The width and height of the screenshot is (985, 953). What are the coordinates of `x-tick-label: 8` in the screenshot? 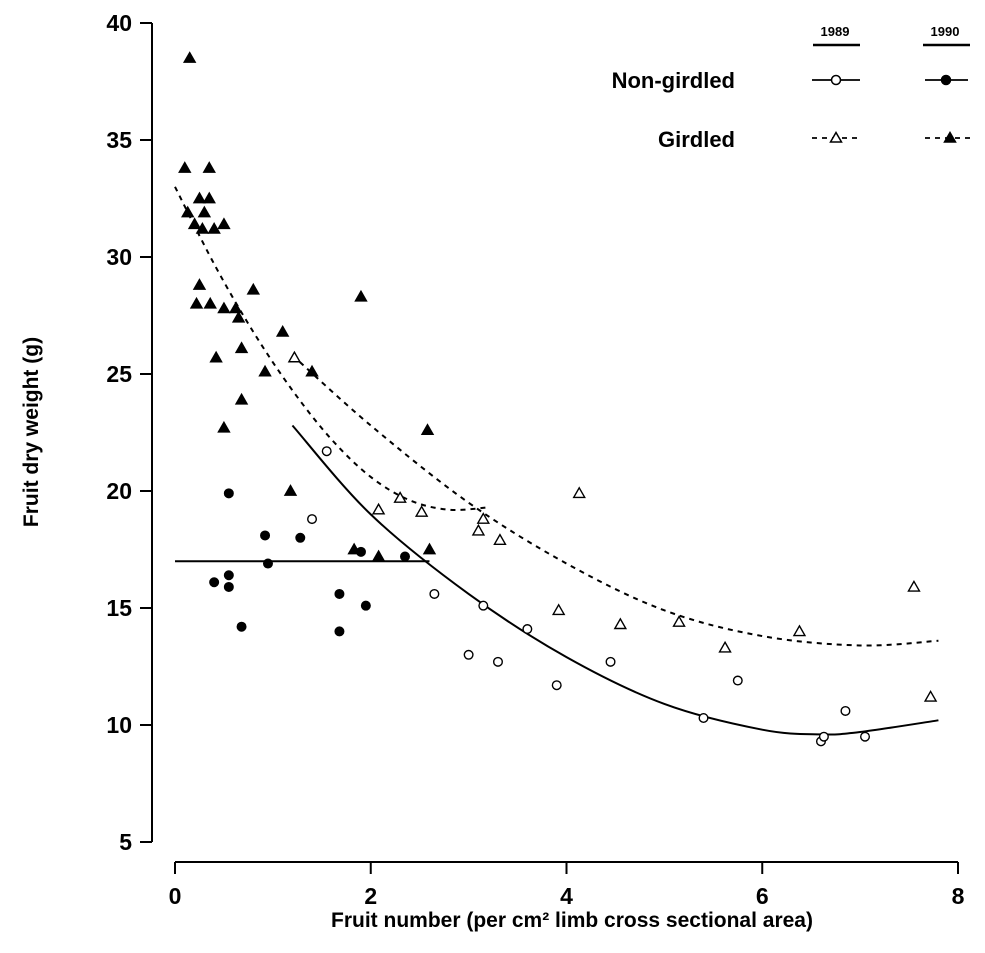 It's located at (958, 896).